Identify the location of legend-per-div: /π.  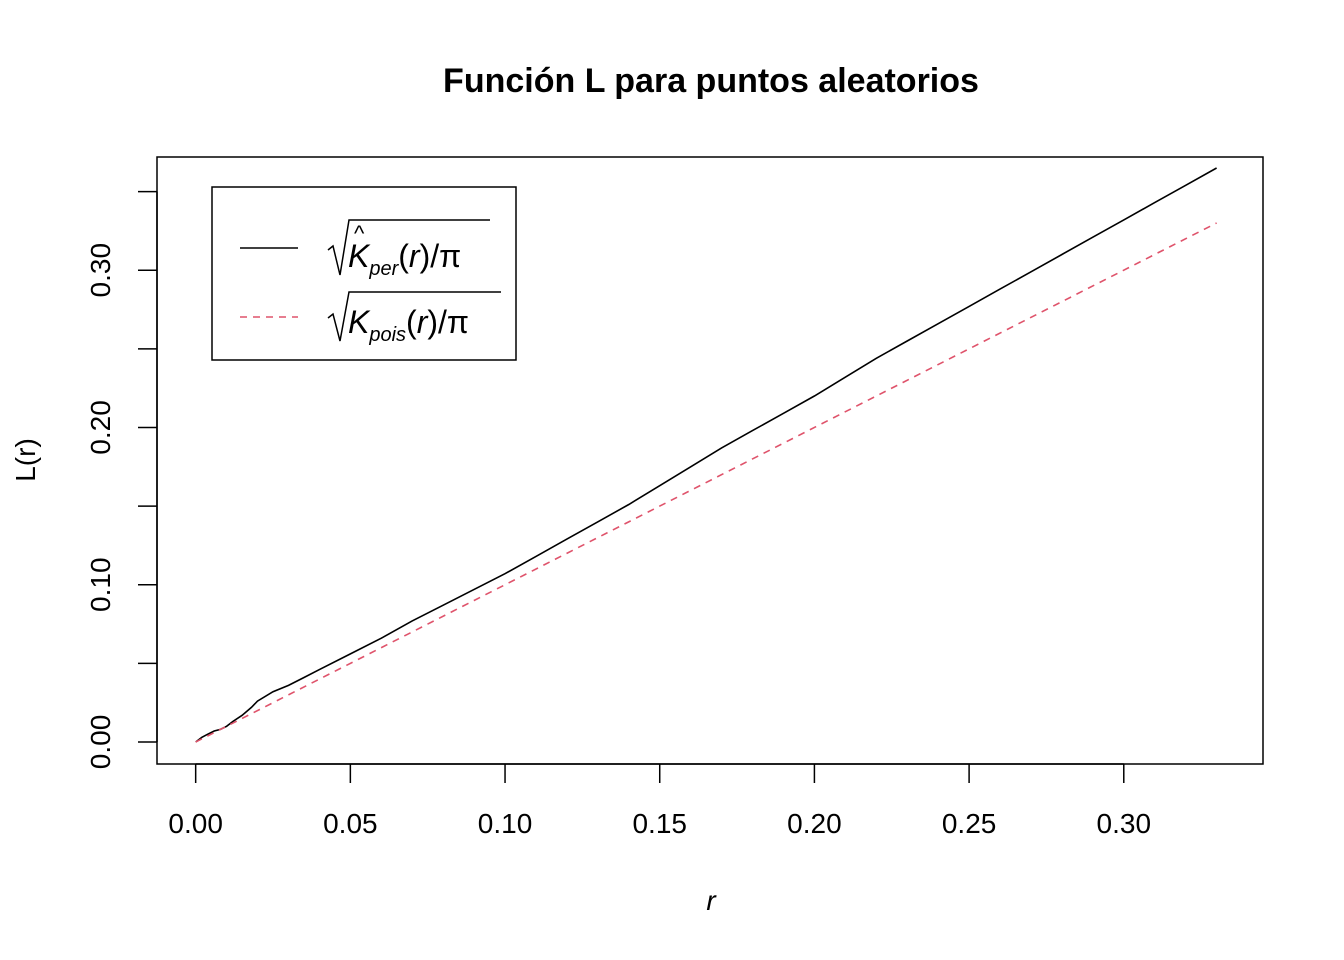
(445, 256).